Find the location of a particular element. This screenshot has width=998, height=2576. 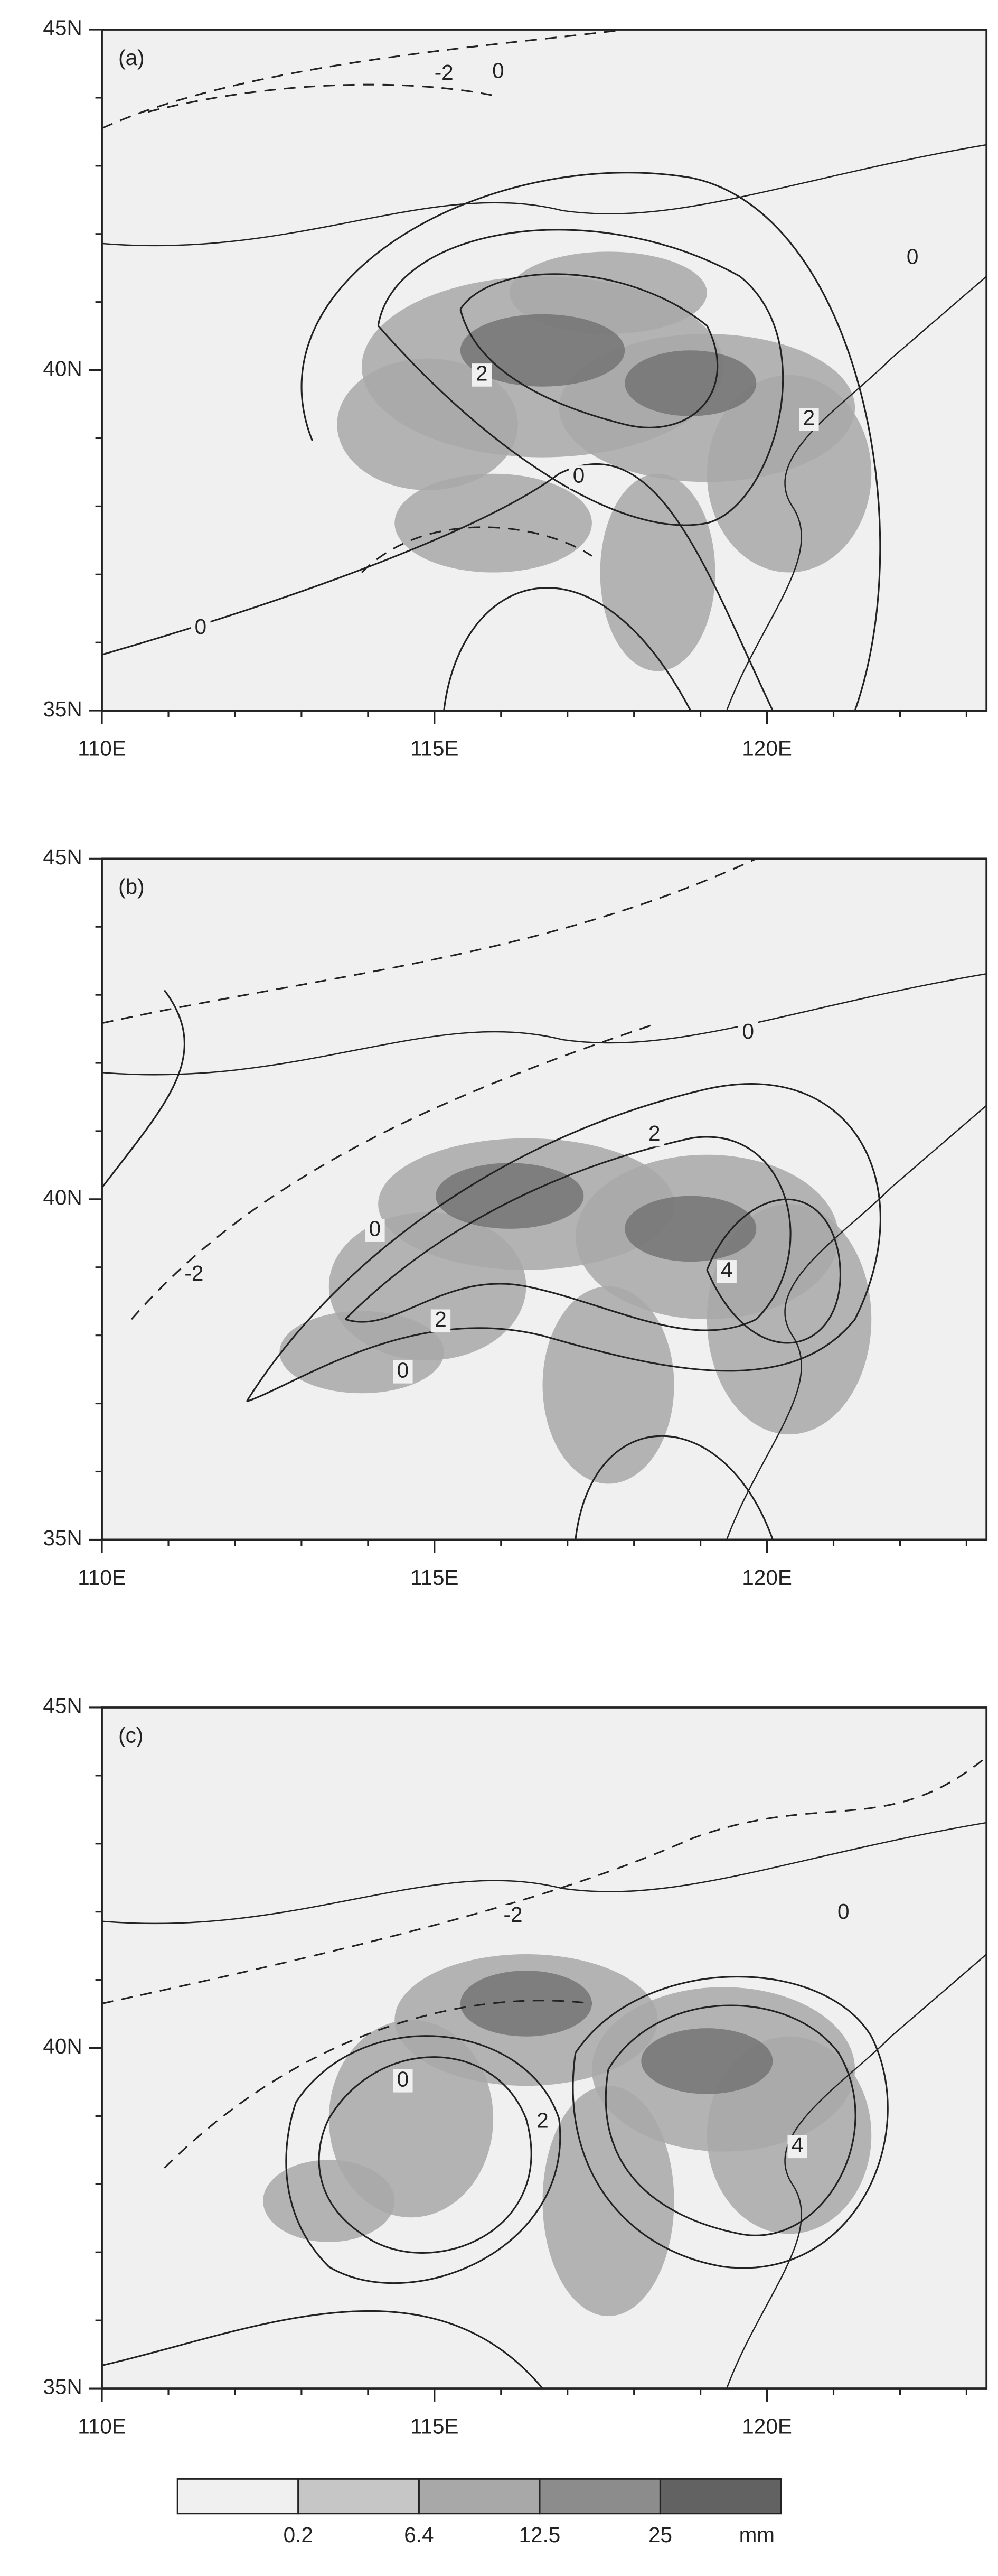

colorbar: 0.2 6.4 12.5 25 mm is located at coordinates (479, 2512).